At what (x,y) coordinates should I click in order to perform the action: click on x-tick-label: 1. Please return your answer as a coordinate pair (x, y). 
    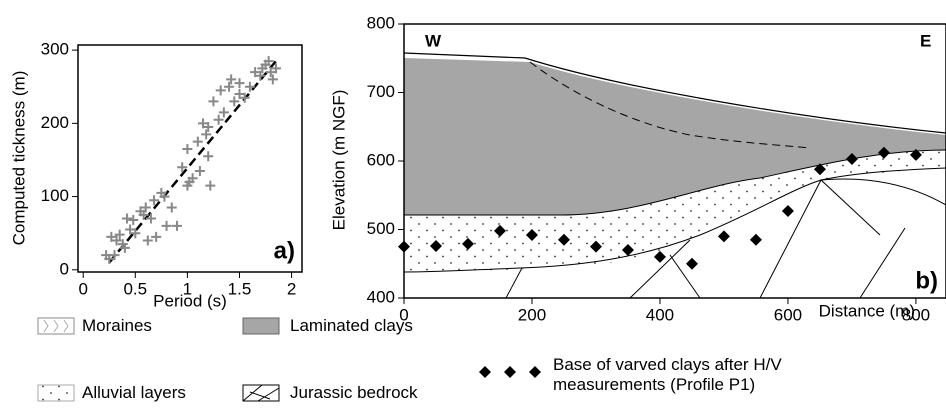
    Looking at the image, I should click on (187, 288).